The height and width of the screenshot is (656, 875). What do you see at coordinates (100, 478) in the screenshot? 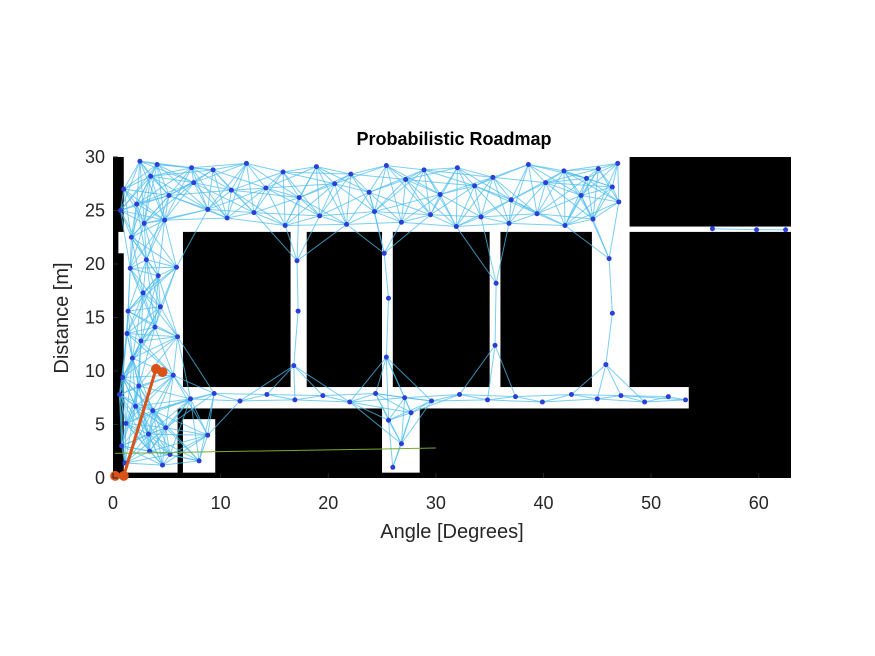
I see `y-tick-label: 0` at bounding box center [100, 478].